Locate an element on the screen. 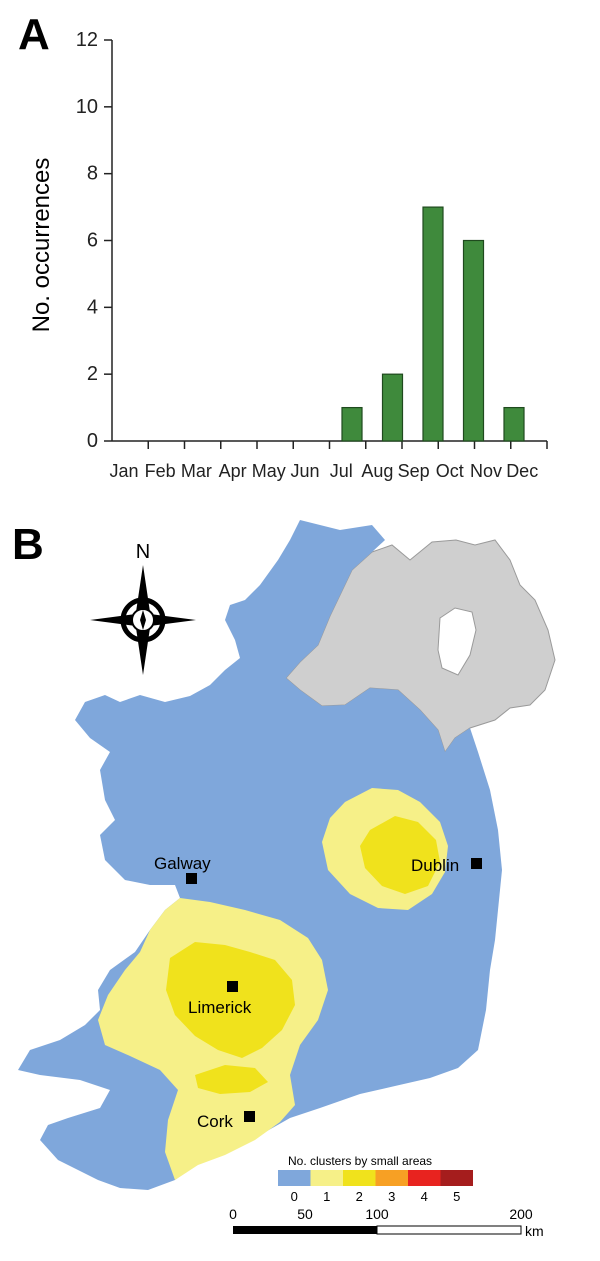  legend-label-2: 2 is located at coordinates (359, 1196).